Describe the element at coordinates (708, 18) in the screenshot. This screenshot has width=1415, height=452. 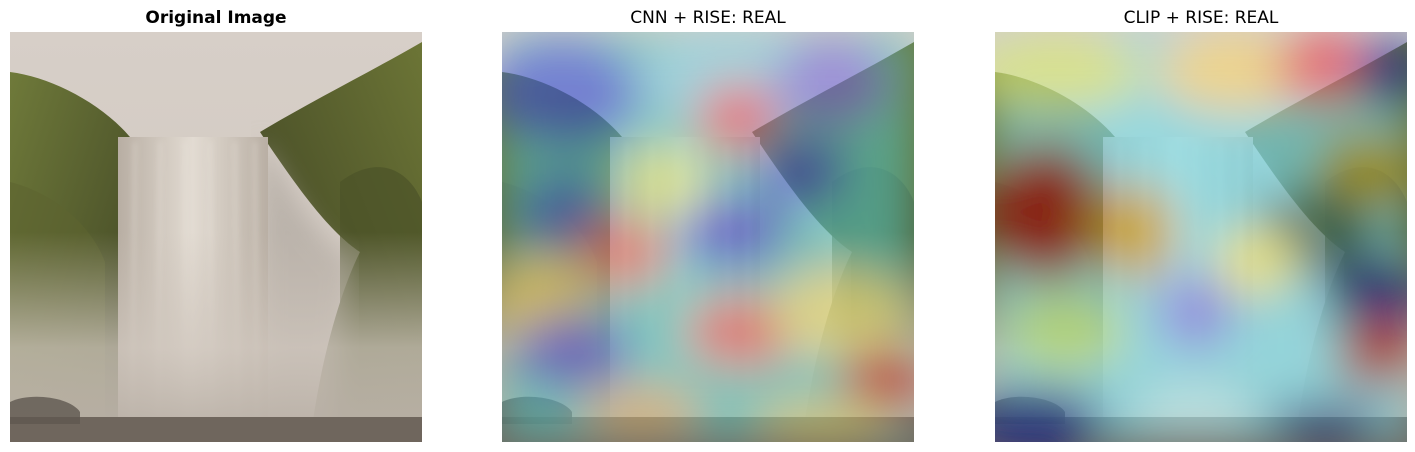
I see `panel-title-cnn-rise: CNN + RISE: REAL` at that location.